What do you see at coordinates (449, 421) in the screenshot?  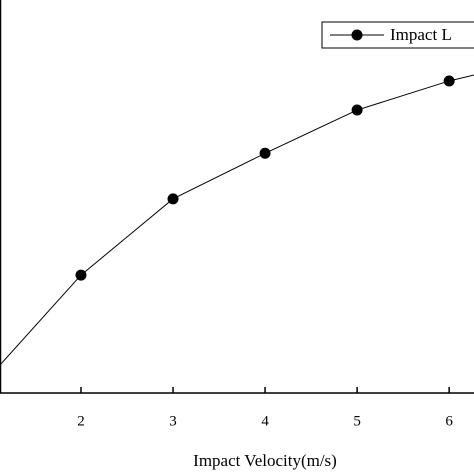 I see `x-tick-label: 6` at bounding box center [449, 421].